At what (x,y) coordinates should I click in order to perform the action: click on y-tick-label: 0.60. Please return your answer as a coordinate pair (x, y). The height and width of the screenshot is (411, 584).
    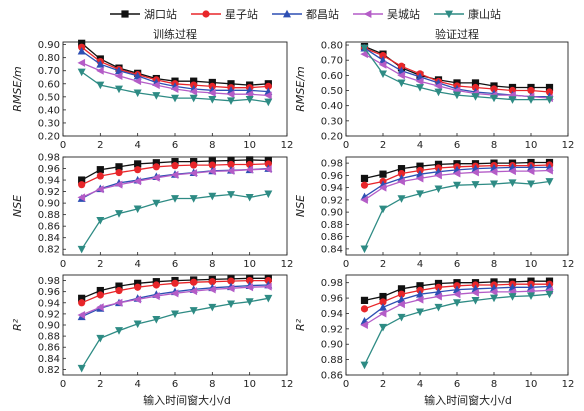
    Looking at the image, I should click on (49, 84).